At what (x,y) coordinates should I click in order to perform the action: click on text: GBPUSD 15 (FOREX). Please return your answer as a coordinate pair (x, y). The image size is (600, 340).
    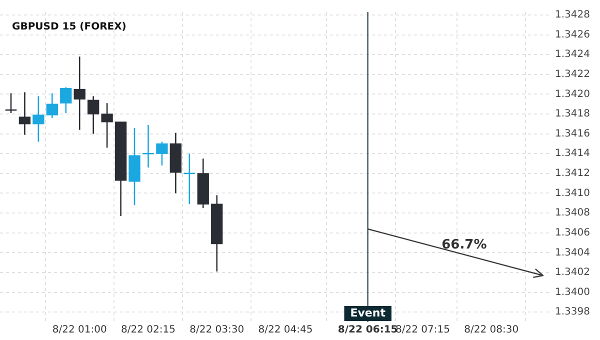
    Looking at the image, I should click on (69, 27).